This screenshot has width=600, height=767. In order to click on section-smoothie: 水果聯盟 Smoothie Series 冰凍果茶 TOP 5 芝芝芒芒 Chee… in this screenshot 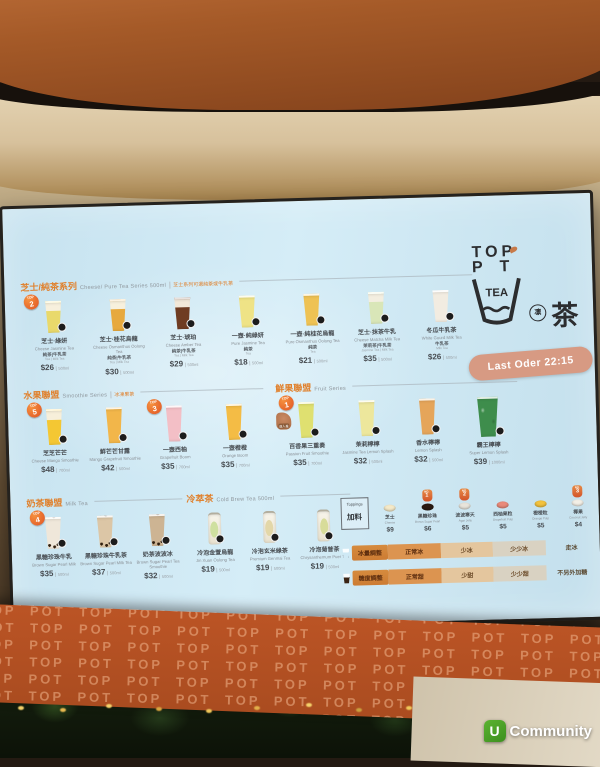, I will do `click(144, 428)`.